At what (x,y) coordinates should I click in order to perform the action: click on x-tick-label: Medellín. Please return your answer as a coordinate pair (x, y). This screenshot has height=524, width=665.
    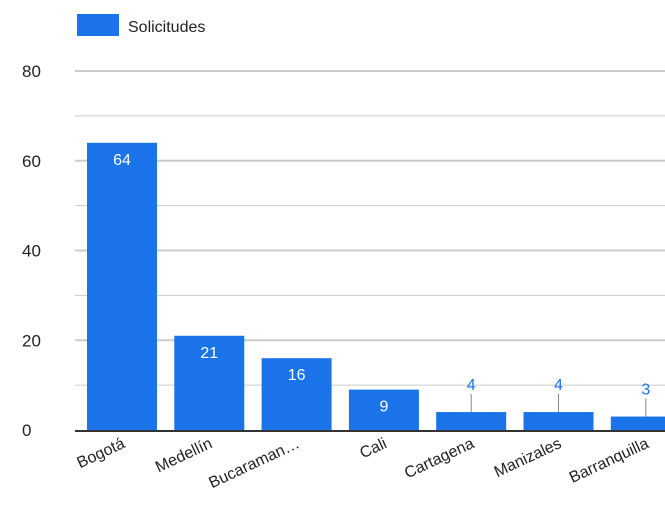
    Looking at the image, I should click on (184, 455).